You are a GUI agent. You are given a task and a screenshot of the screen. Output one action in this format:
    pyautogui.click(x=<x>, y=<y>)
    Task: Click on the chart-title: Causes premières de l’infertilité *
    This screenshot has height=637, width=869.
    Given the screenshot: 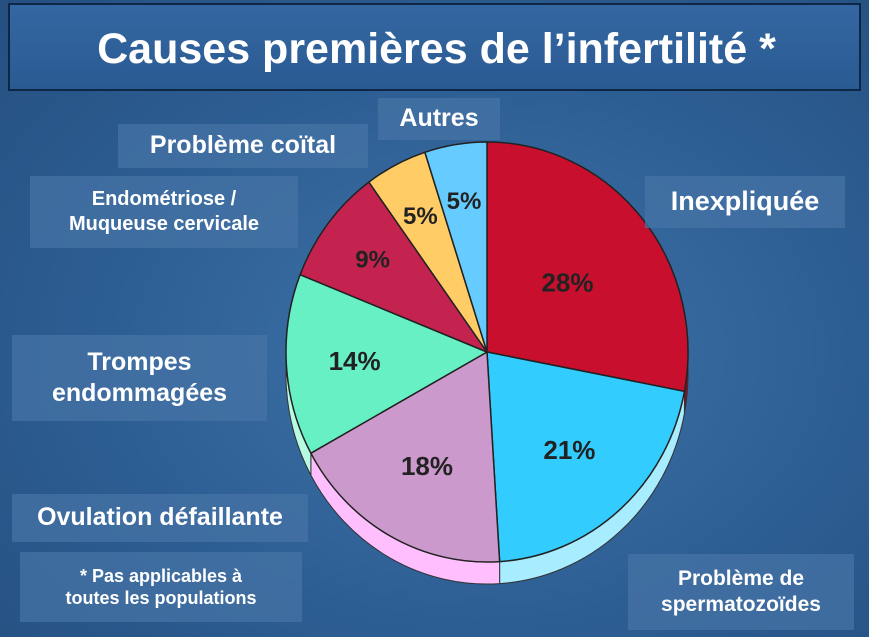 What is the action you would take?
    pyautogui.click(x=436, y=49)
    